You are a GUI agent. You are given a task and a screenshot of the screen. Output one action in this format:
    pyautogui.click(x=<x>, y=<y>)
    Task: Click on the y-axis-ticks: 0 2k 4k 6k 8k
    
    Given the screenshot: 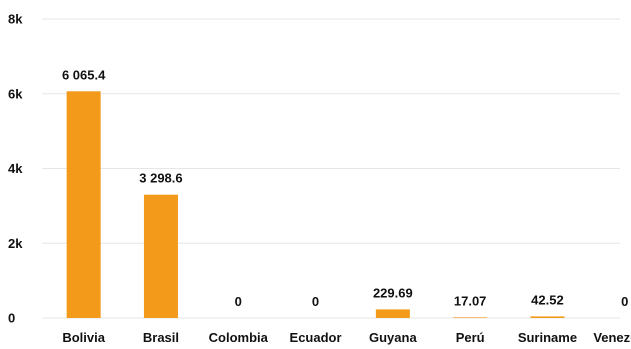 What is the action you would take?
    pyautogui.click(x=15, y=169)
    